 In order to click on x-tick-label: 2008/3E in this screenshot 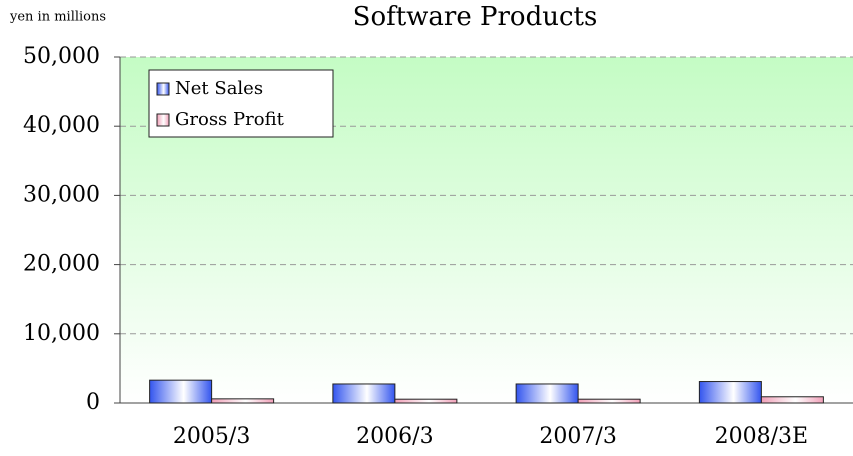, I will do `click(761, 436)`.